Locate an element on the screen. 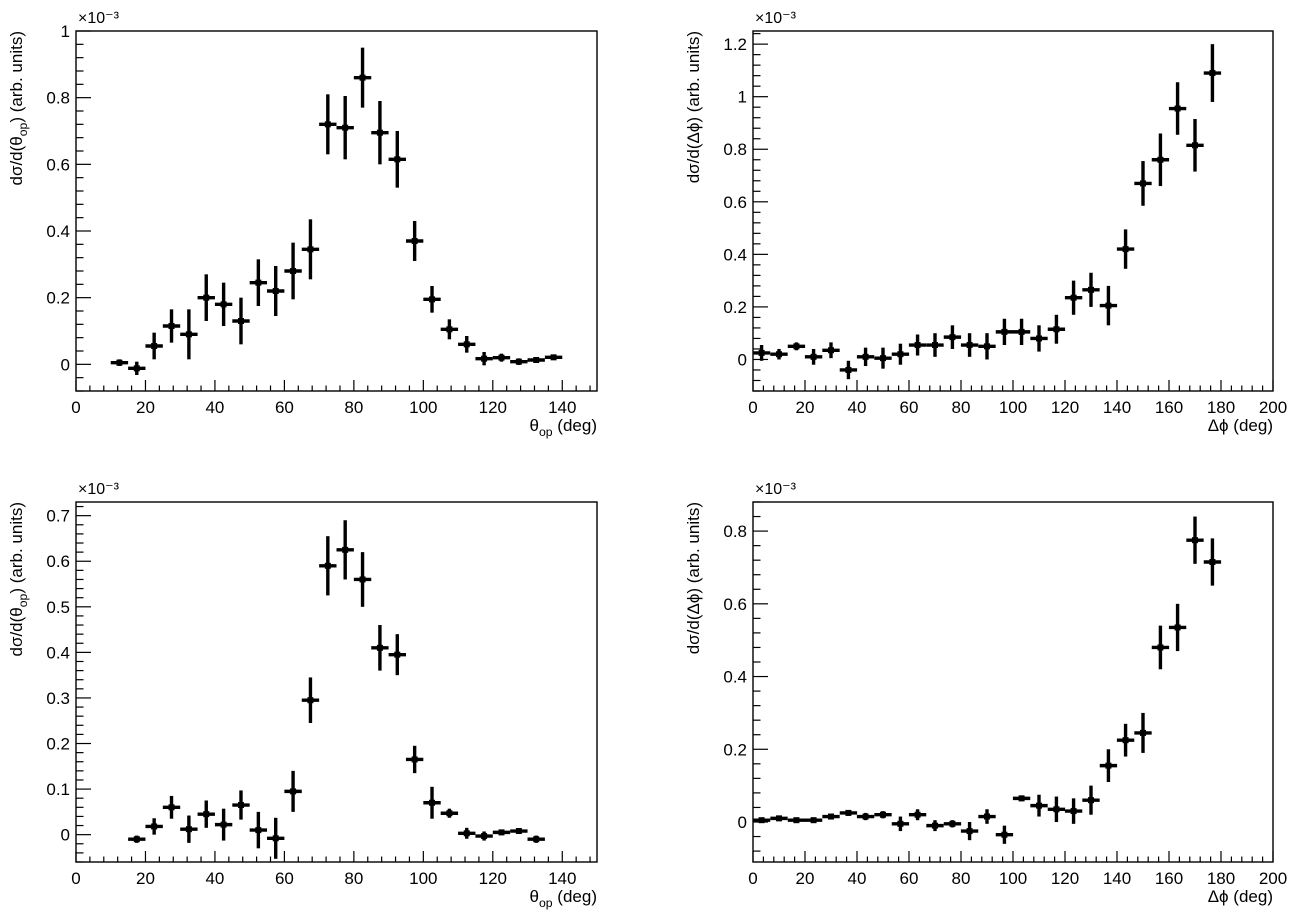 The height and width of the screenshot is (915, 1300). x-tick-label: 140 is located at coordinates (562, 878).